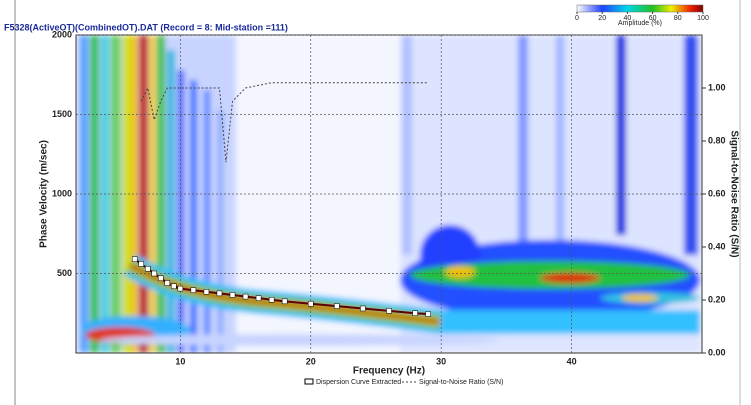 This screenshot has height=405, width=751. Describe the element at coordinates (284, 122) in the screenshot. I see `sn-line` at that location.